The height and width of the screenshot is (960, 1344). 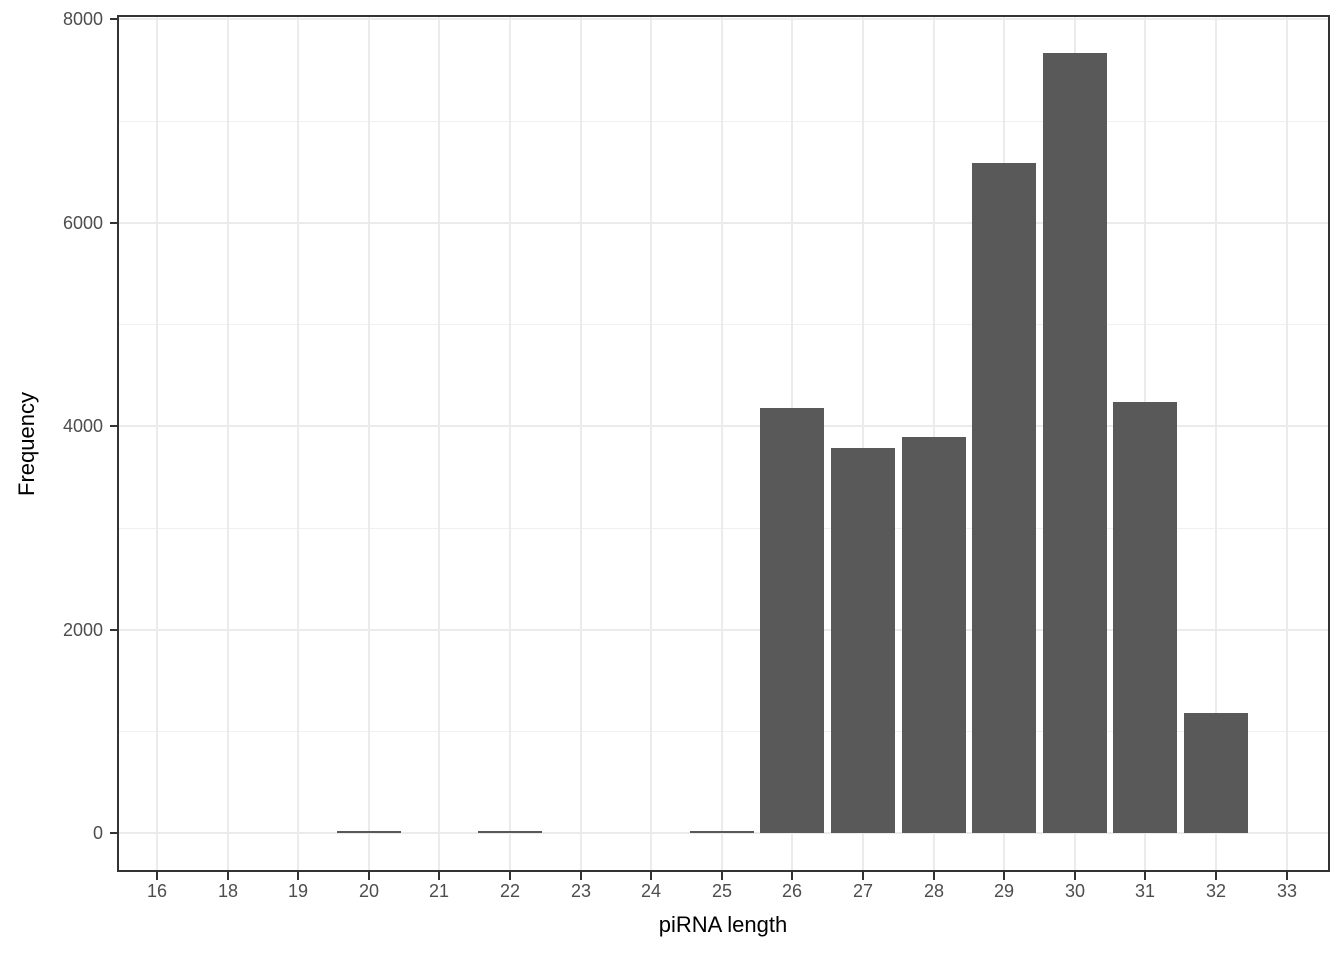 I want to click on x-tick-label-27: 27, so click(x=863, y=891).